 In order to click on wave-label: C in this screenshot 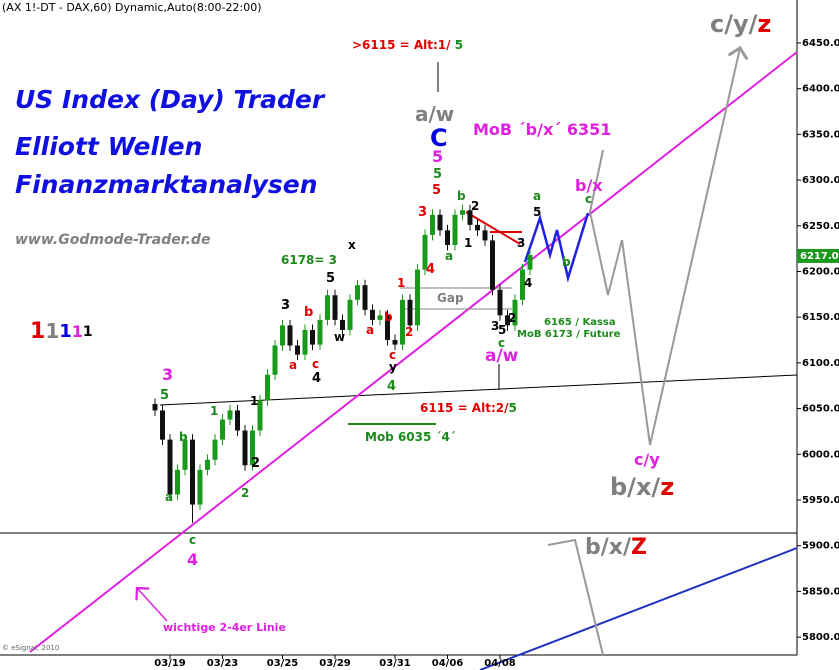, I will do `click(439, 138)`.